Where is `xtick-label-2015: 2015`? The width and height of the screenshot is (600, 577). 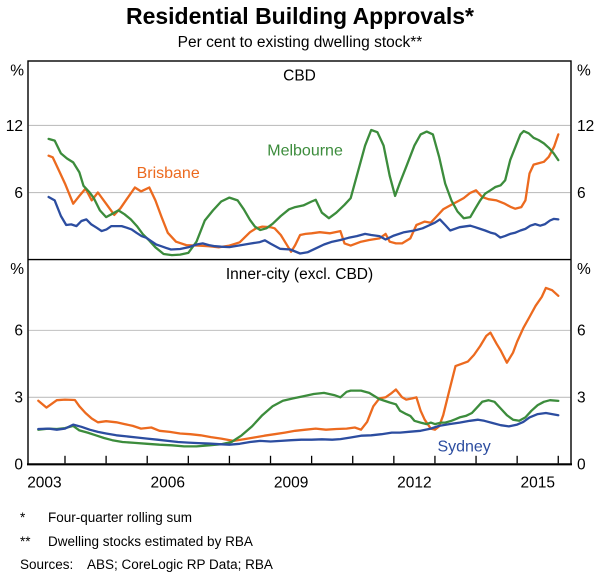
xtick-label-2015: 2015 is located at coordinates (537, 482).